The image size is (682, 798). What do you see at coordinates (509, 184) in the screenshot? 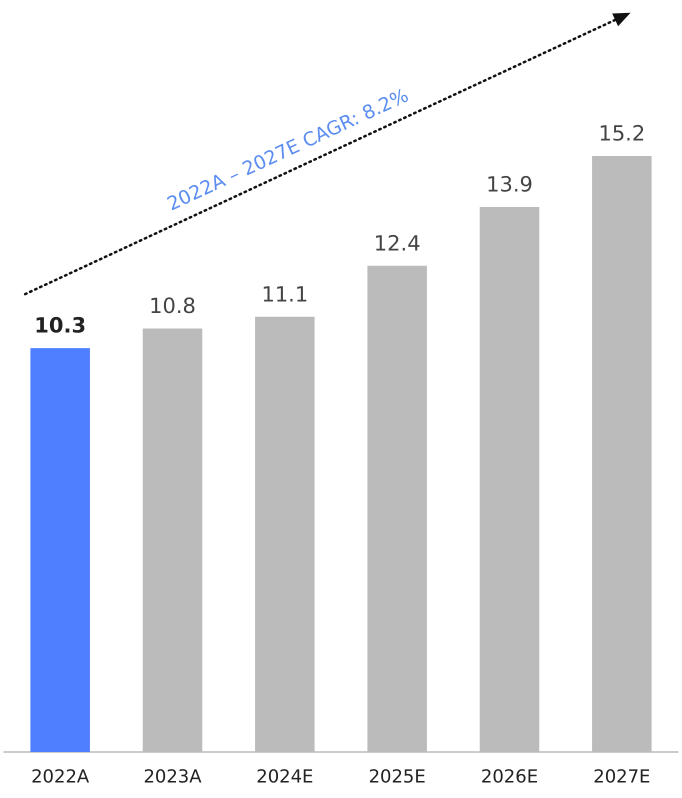
I see `data-label: 13.9` at bounding box center [509, 184].